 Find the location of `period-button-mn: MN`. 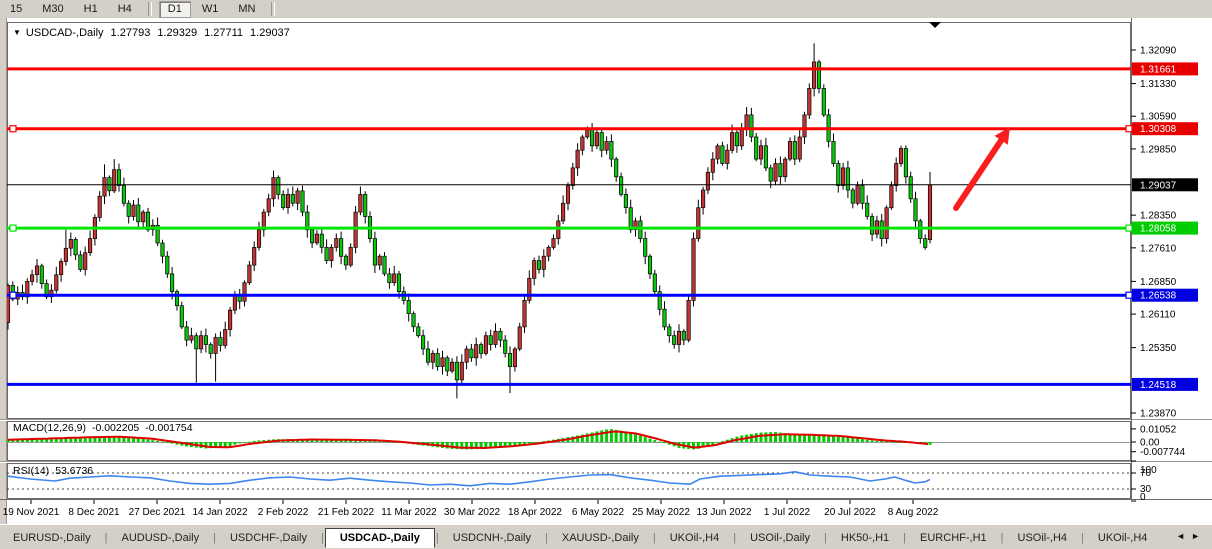

period-button-mn: MN is located at coordinates (247, 8).